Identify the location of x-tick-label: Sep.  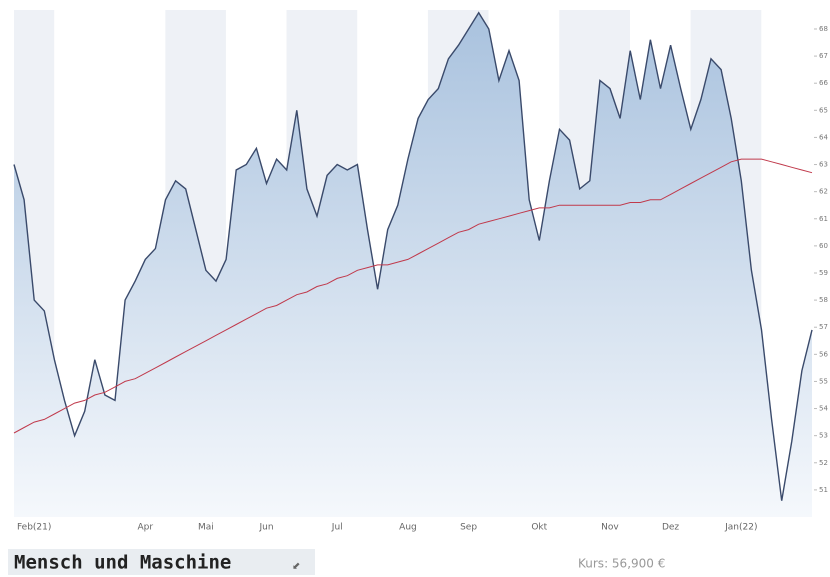
(468, 528).